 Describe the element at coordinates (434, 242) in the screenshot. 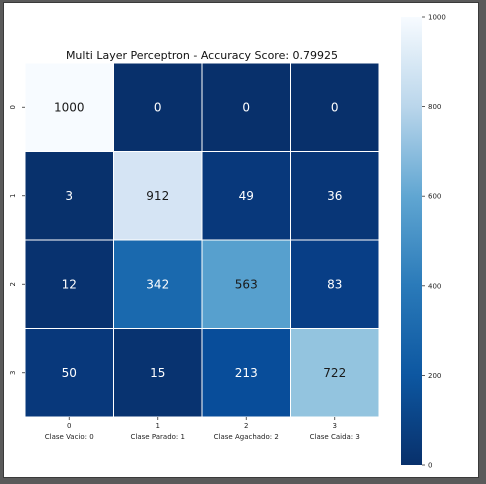

I see `colorbar-ticks: 0 200 400 600 800 1000` at that location.